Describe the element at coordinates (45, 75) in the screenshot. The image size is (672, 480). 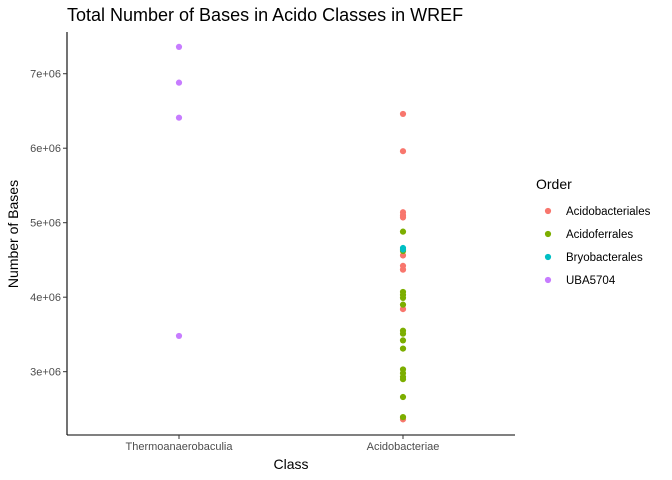
I see `y-tick-label: 7e+06` at that location.